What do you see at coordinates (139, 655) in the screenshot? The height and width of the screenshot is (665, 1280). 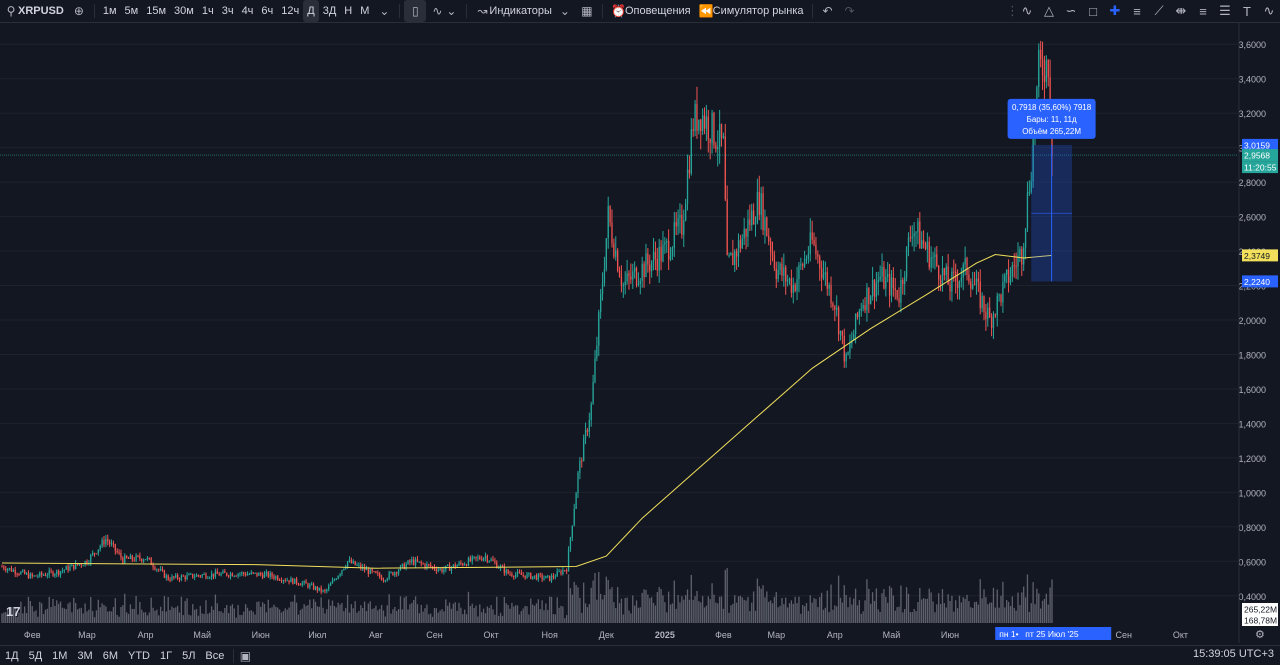 I see `range-5: YTD` at bounding box center [139, 655].